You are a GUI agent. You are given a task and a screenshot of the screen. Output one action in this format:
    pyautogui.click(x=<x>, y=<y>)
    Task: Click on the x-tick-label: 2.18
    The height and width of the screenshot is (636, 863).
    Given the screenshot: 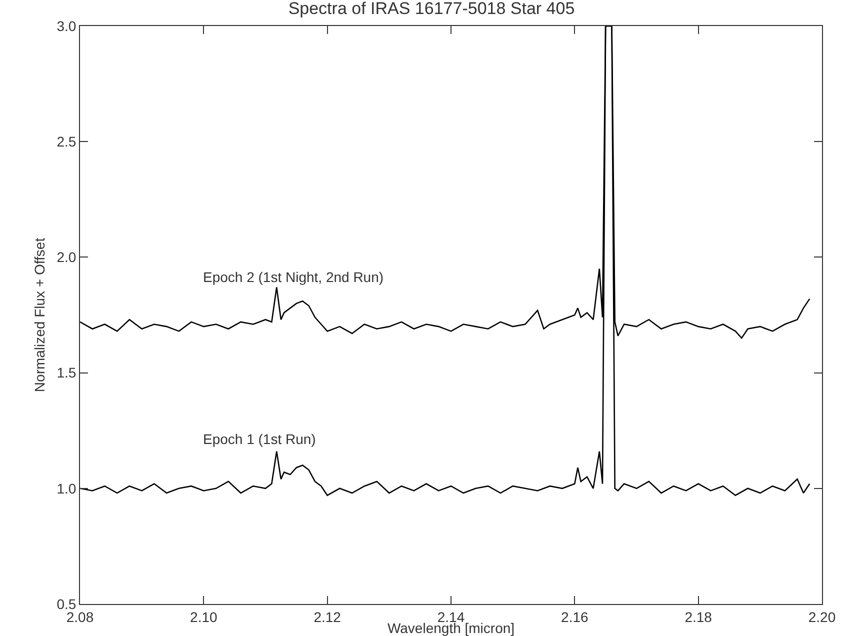 What is the action you would take?
    pyautogui.click(x=698, y=616)
    